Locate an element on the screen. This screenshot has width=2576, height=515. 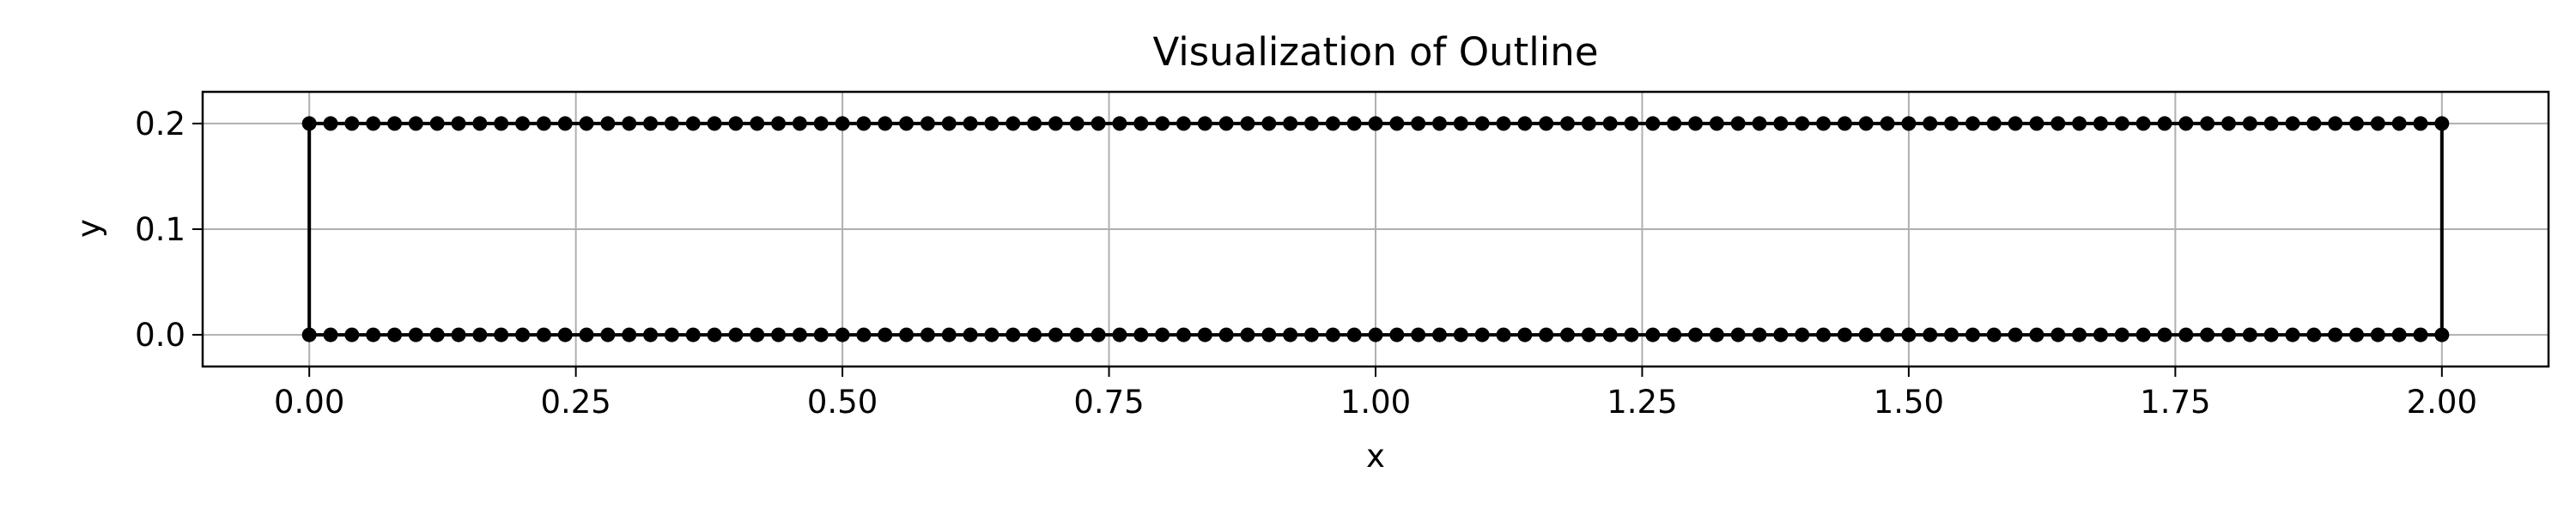
x-axis: 0.00 0.25 0.50 0.75 1.00 1.25 1.50 1.75 2.00 is located at coordinates (1375, 394).